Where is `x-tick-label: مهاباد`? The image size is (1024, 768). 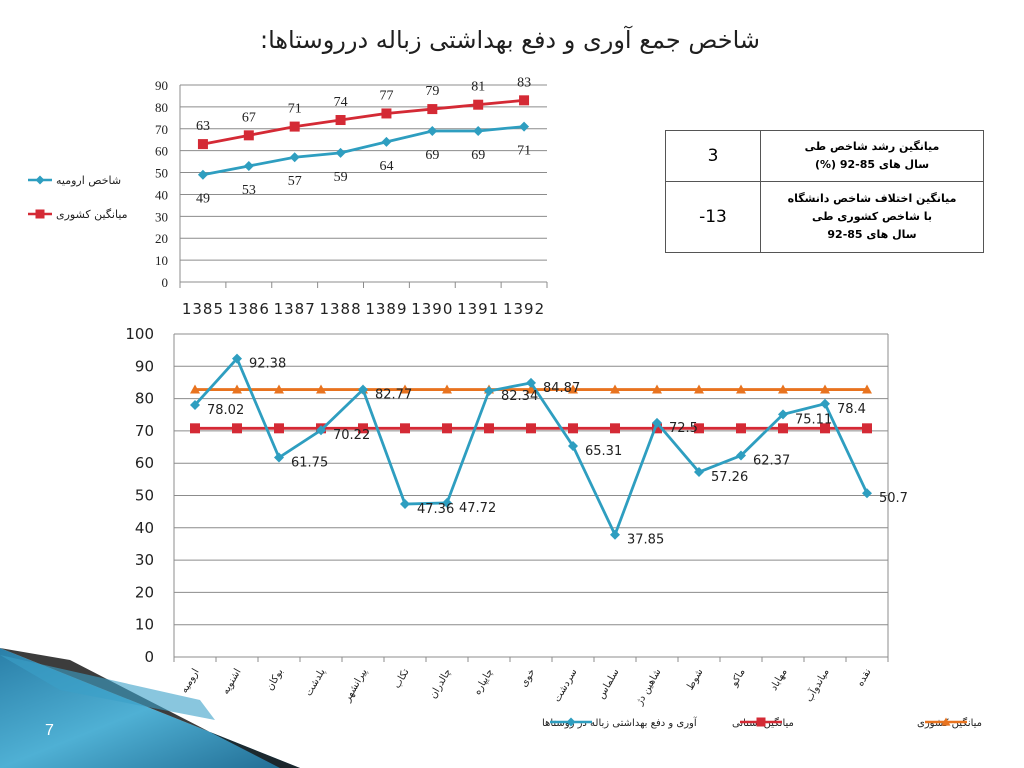 x-tick-label: مهاباد is located at coordinates (778, 680).